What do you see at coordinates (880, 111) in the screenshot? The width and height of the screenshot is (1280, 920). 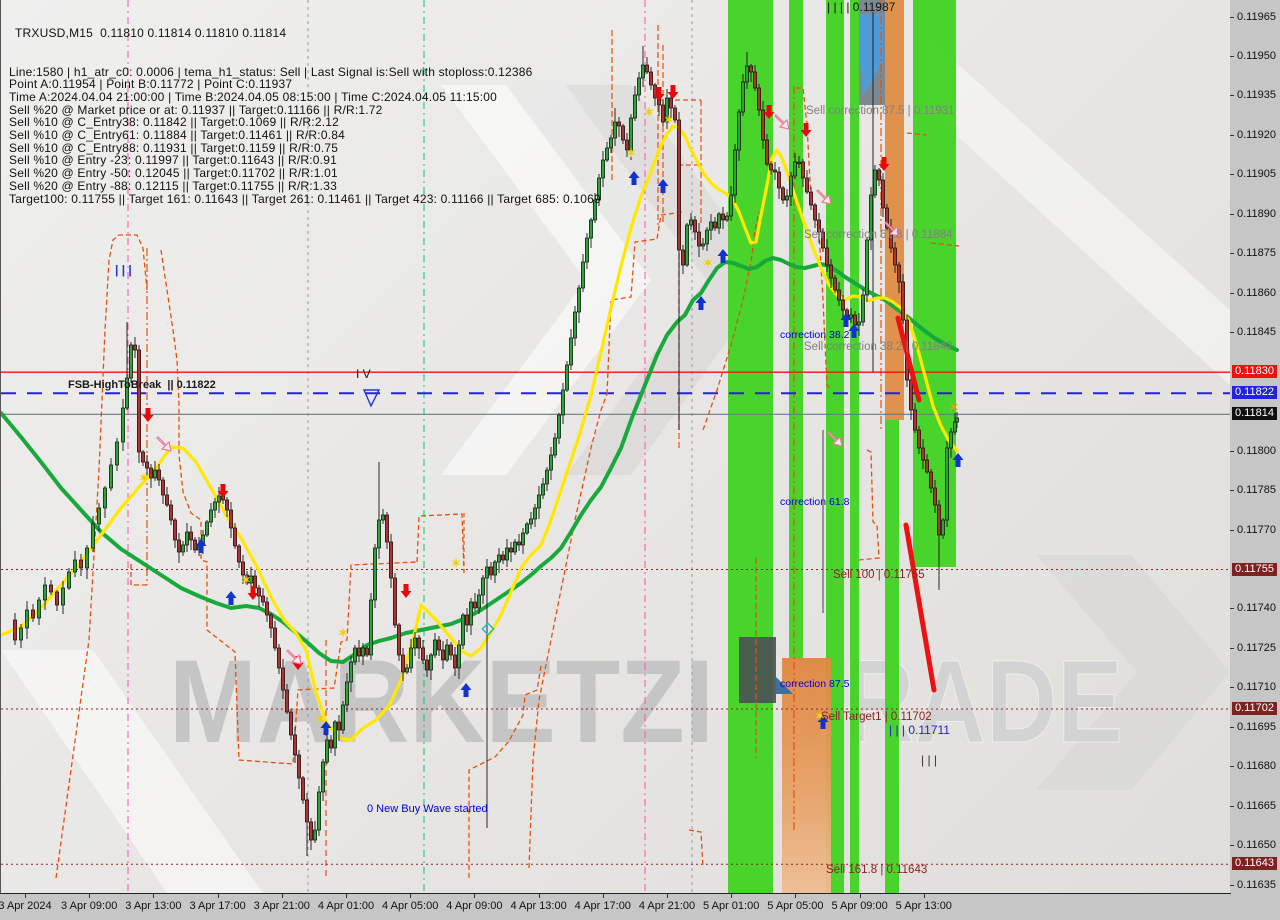 I see `chart-annotation: Sell correction 87.5 | 0.11931` at bounding box center [880, 111].